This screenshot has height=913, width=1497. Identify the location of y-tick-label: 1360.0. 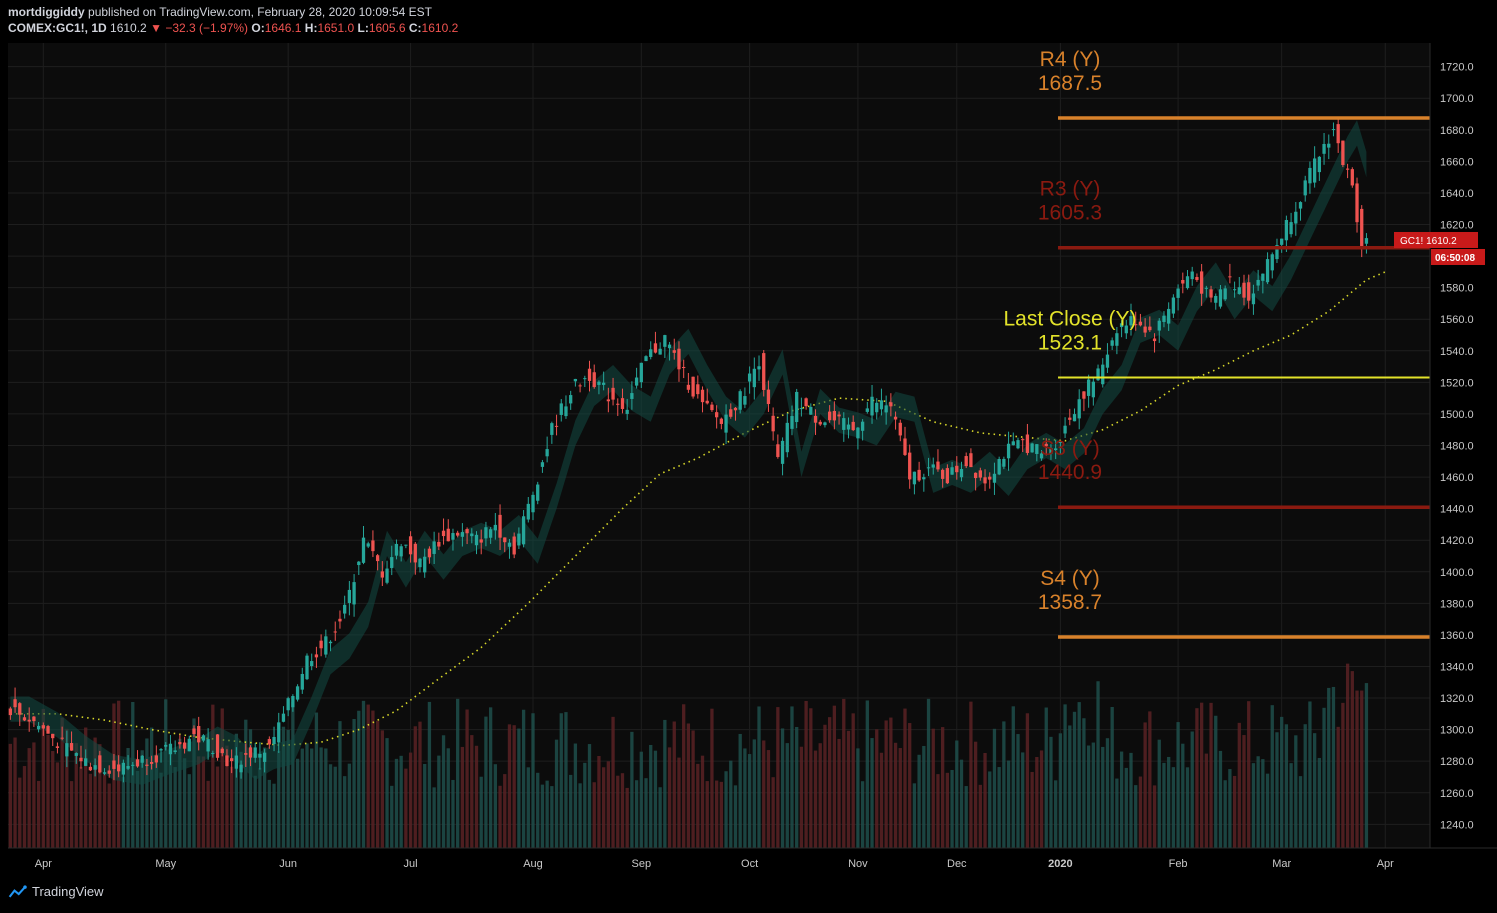
(1457, 636).